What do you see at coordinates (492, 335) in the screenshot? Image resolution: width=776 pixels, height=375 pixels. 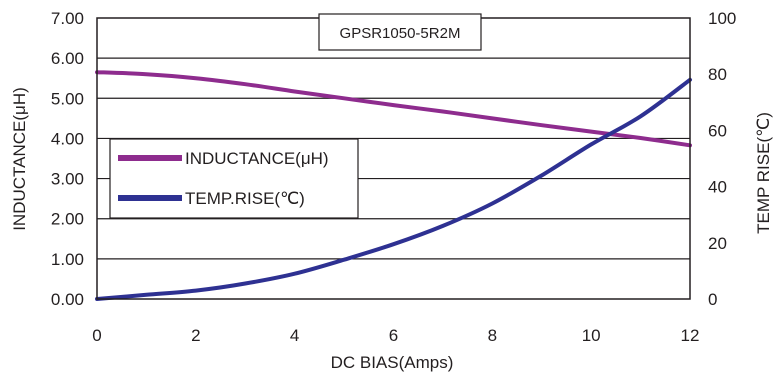 I see `x-tick-label: 8` at bounding box center [492, 335].